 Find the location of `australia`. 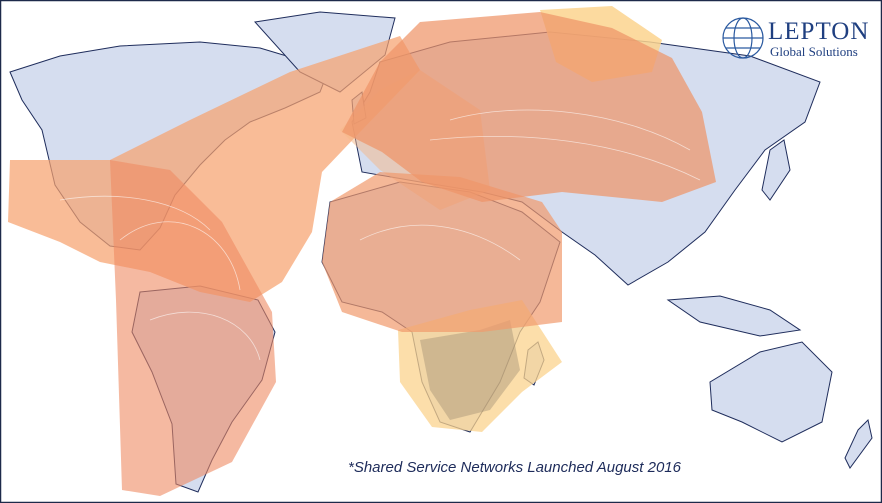

australia is located at coordinates (771, 392).